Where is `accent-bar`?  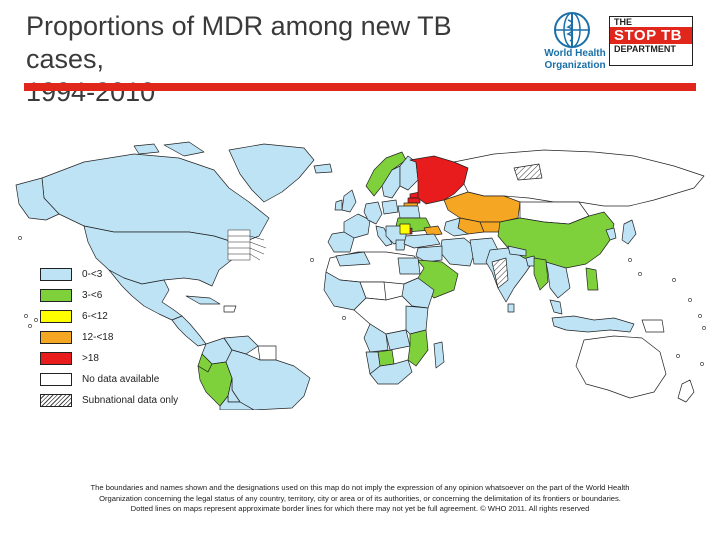 accent-bar is located at coordinates (360, 87).